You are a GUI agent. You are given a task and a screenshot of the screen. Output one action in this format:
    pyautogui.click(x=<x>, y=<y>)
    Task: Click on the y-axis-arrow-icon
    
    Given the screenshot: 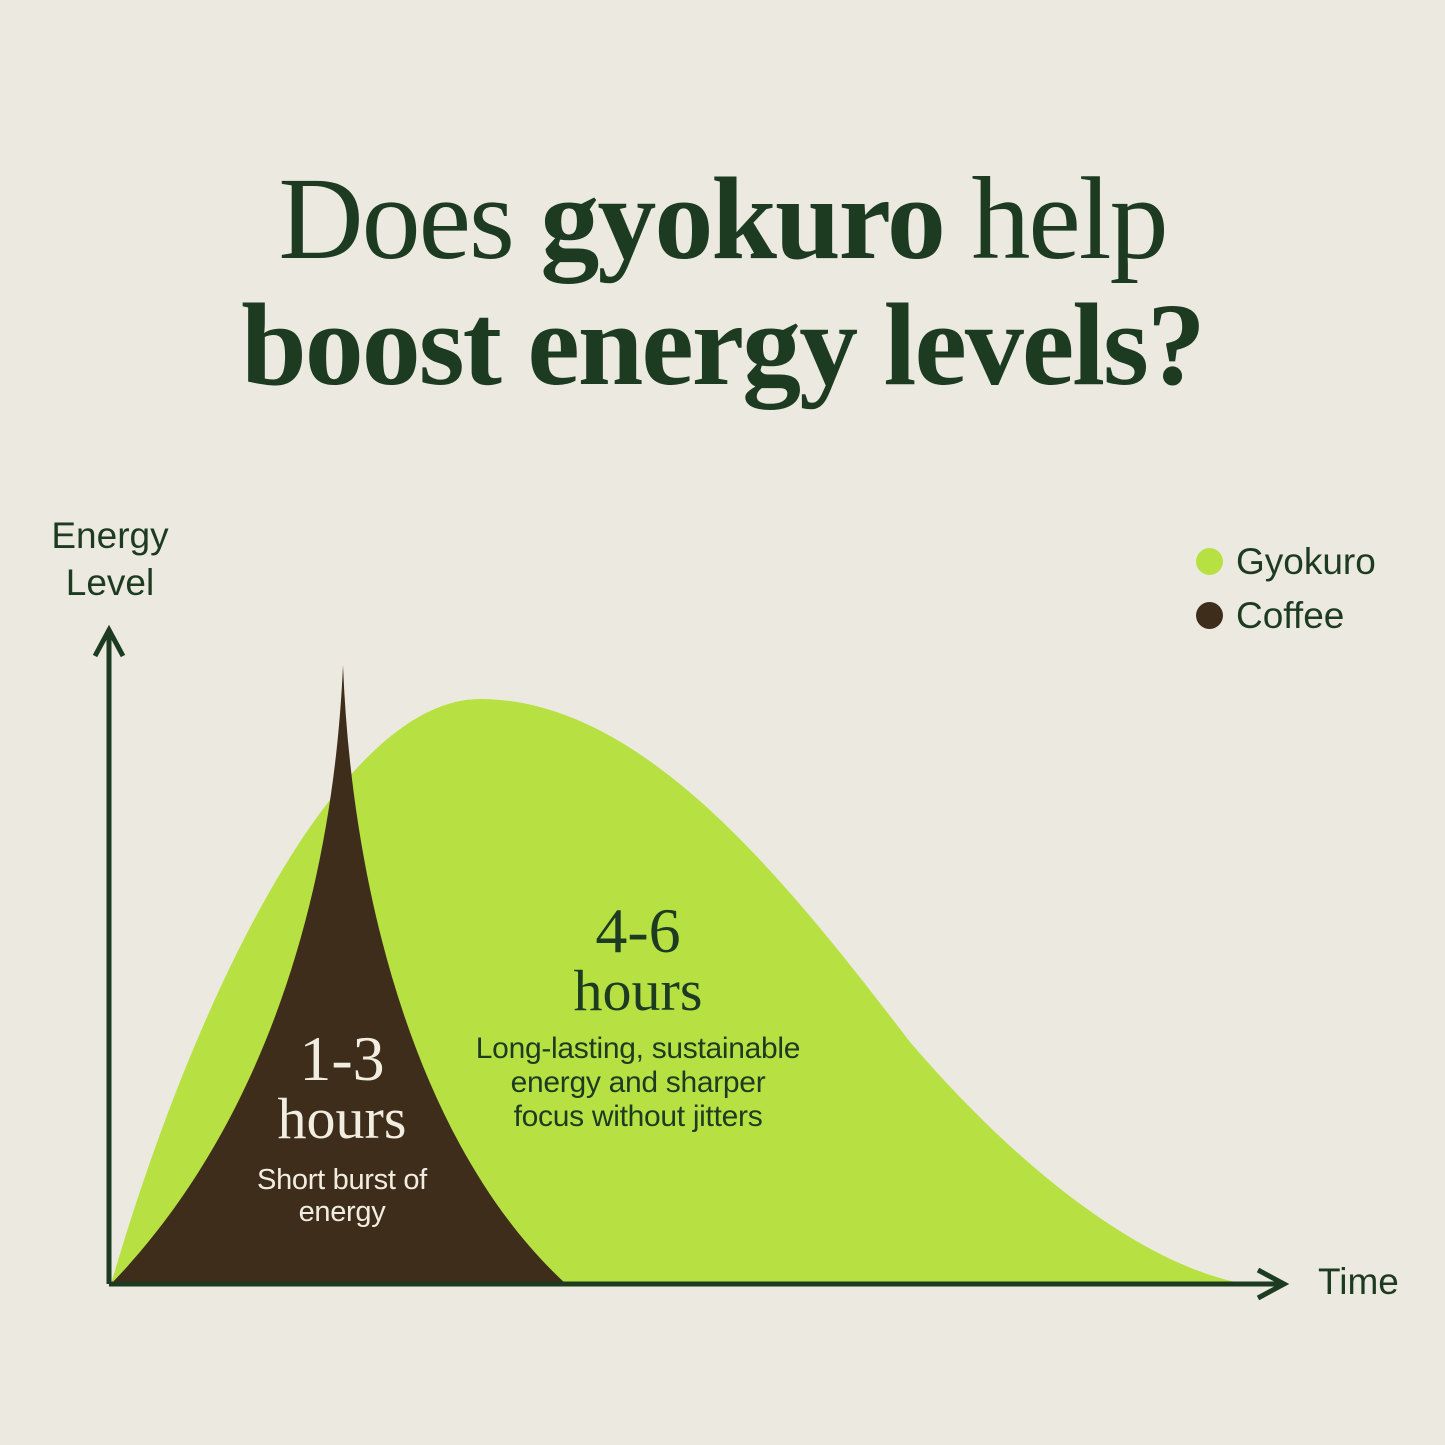 What is the action you would take?
    pyautogui.click(x=109, y=641)
    